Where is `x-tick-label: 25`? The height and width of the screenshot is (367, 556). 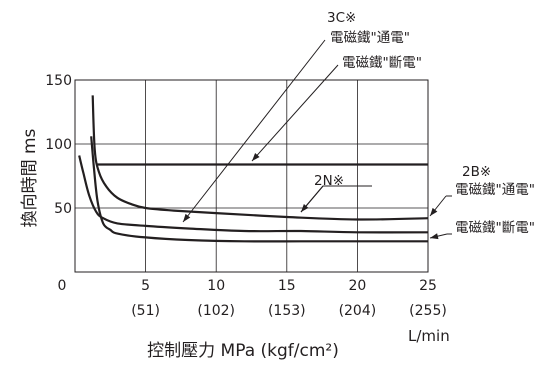
x-tick-label: 25 is located at coordinates (428, 286).